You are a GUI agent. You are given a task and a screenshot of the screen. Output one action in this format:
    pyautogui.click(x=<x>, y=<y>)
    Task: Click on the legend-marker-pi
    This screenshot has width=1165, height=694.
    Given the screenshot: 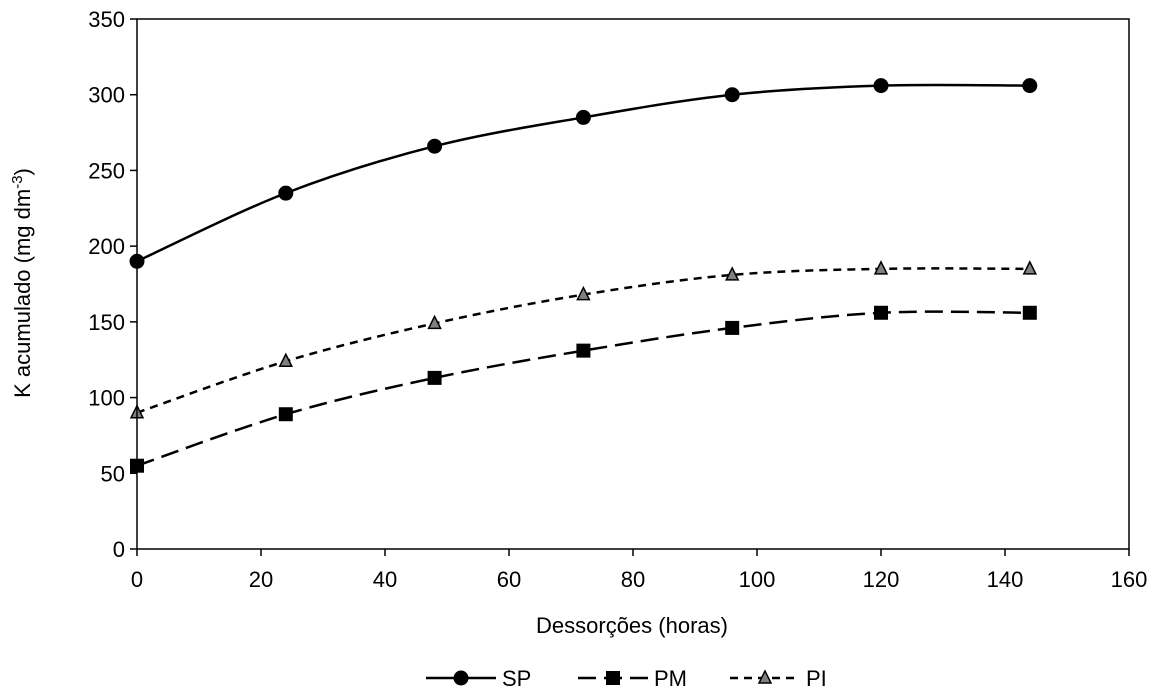 What is the action you would take?
    pyautogui.click(x=765, y=676)
    